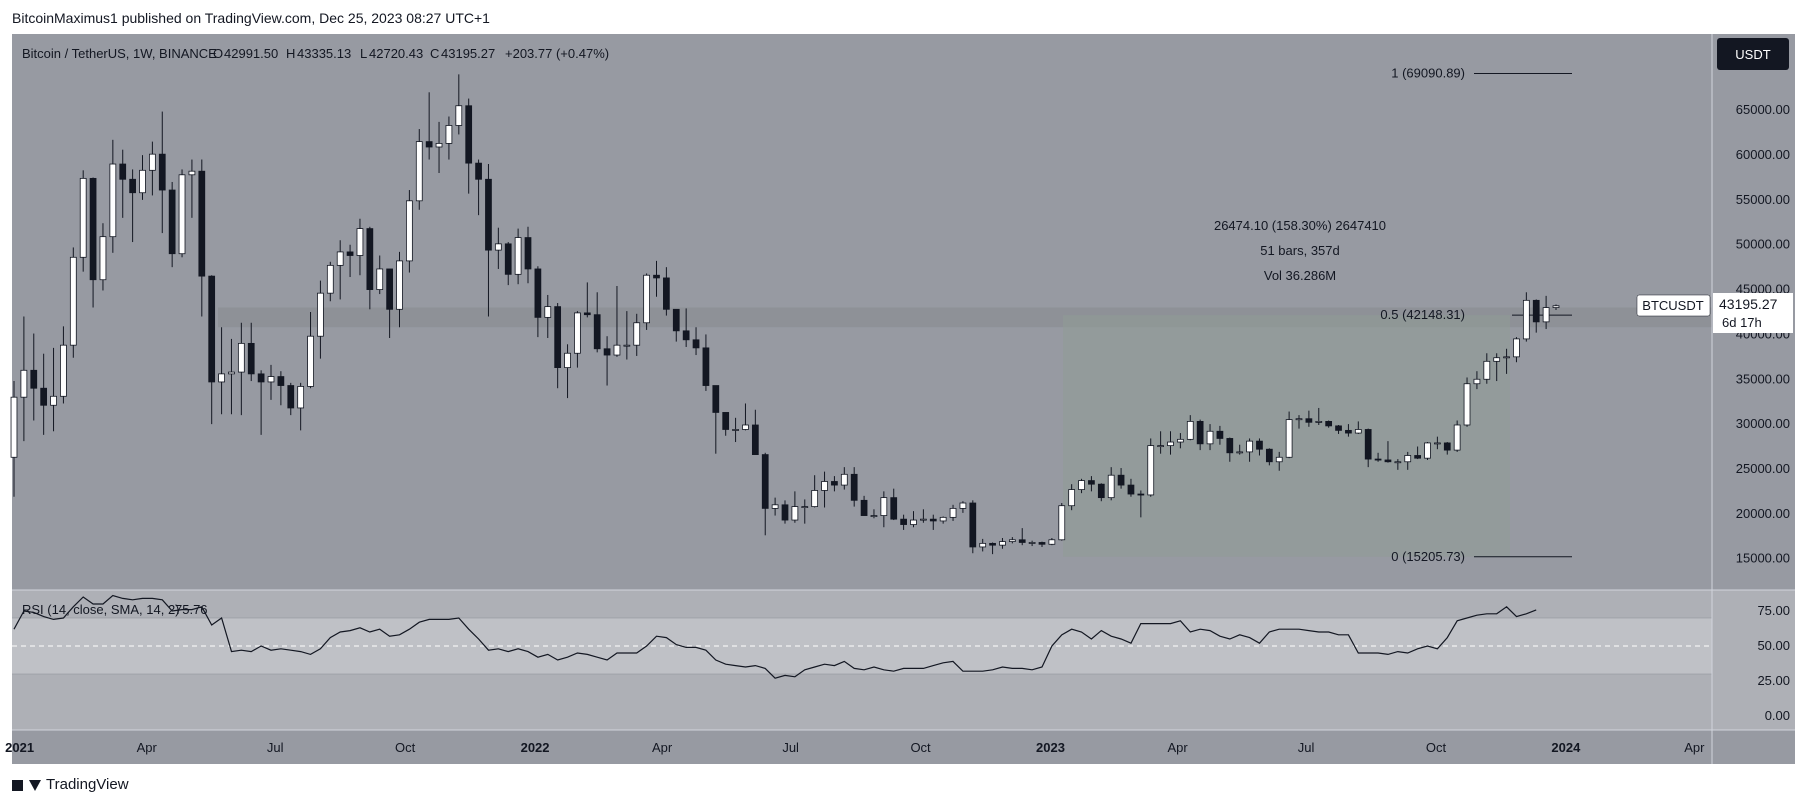  I want to click on time-tick-label: 2021, so click(19, 747).